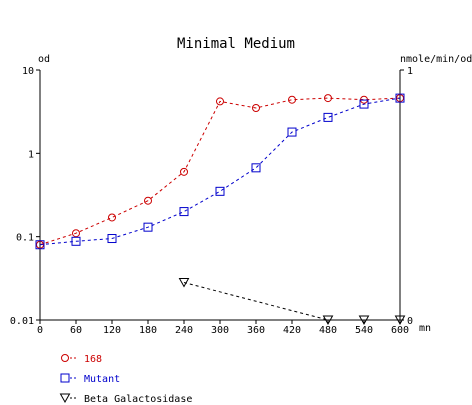  I want to click on series-line, so click(291, 301).